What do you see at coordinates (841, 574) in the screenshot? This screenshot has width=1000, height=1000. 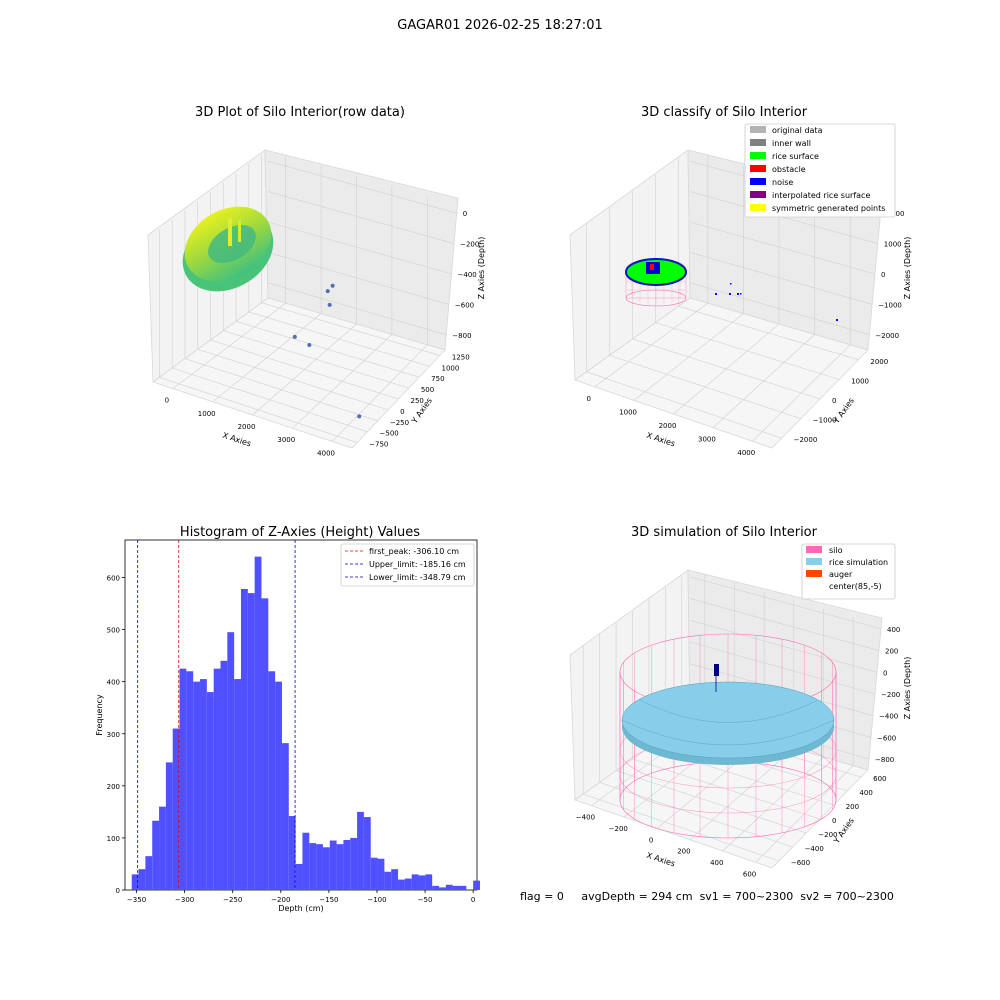 I see `legend-label: auger` at bounding box center [841, 574].